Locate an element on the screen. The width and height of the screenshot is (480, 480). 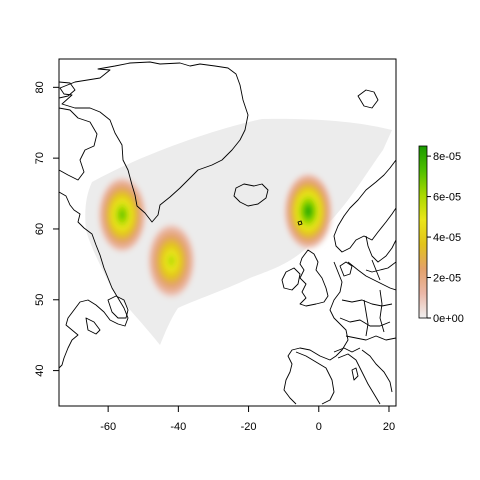
coastline-baltic is located at coordinates (380, 267).